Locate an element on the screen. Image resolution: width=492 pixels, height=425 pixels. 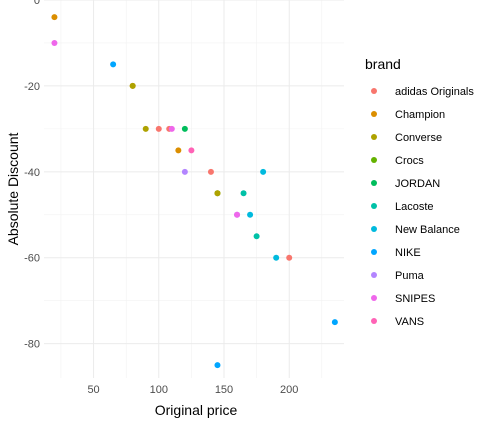
legend-item: adidas Originals is located at coordinates (422, 92).